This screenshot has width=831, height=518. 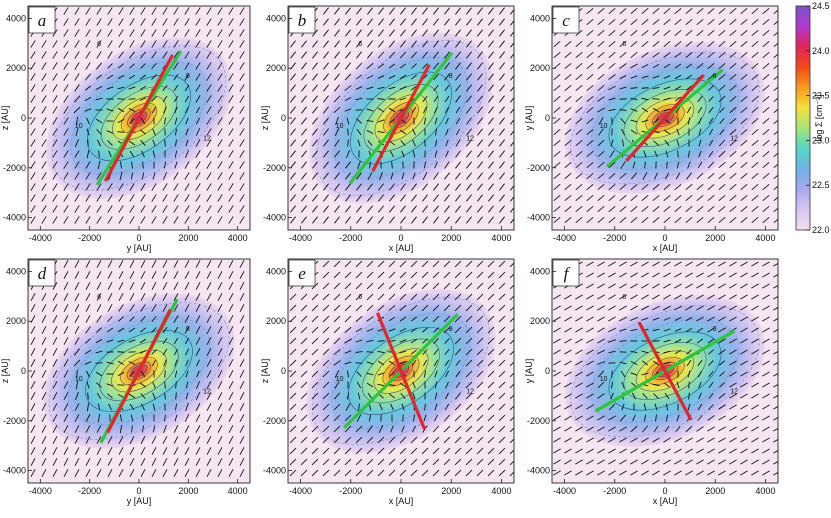 I want to click on colorbar: 24.524.023.523.022.522.0 log Σ [cm⁻²], so click(x=813, y=118).